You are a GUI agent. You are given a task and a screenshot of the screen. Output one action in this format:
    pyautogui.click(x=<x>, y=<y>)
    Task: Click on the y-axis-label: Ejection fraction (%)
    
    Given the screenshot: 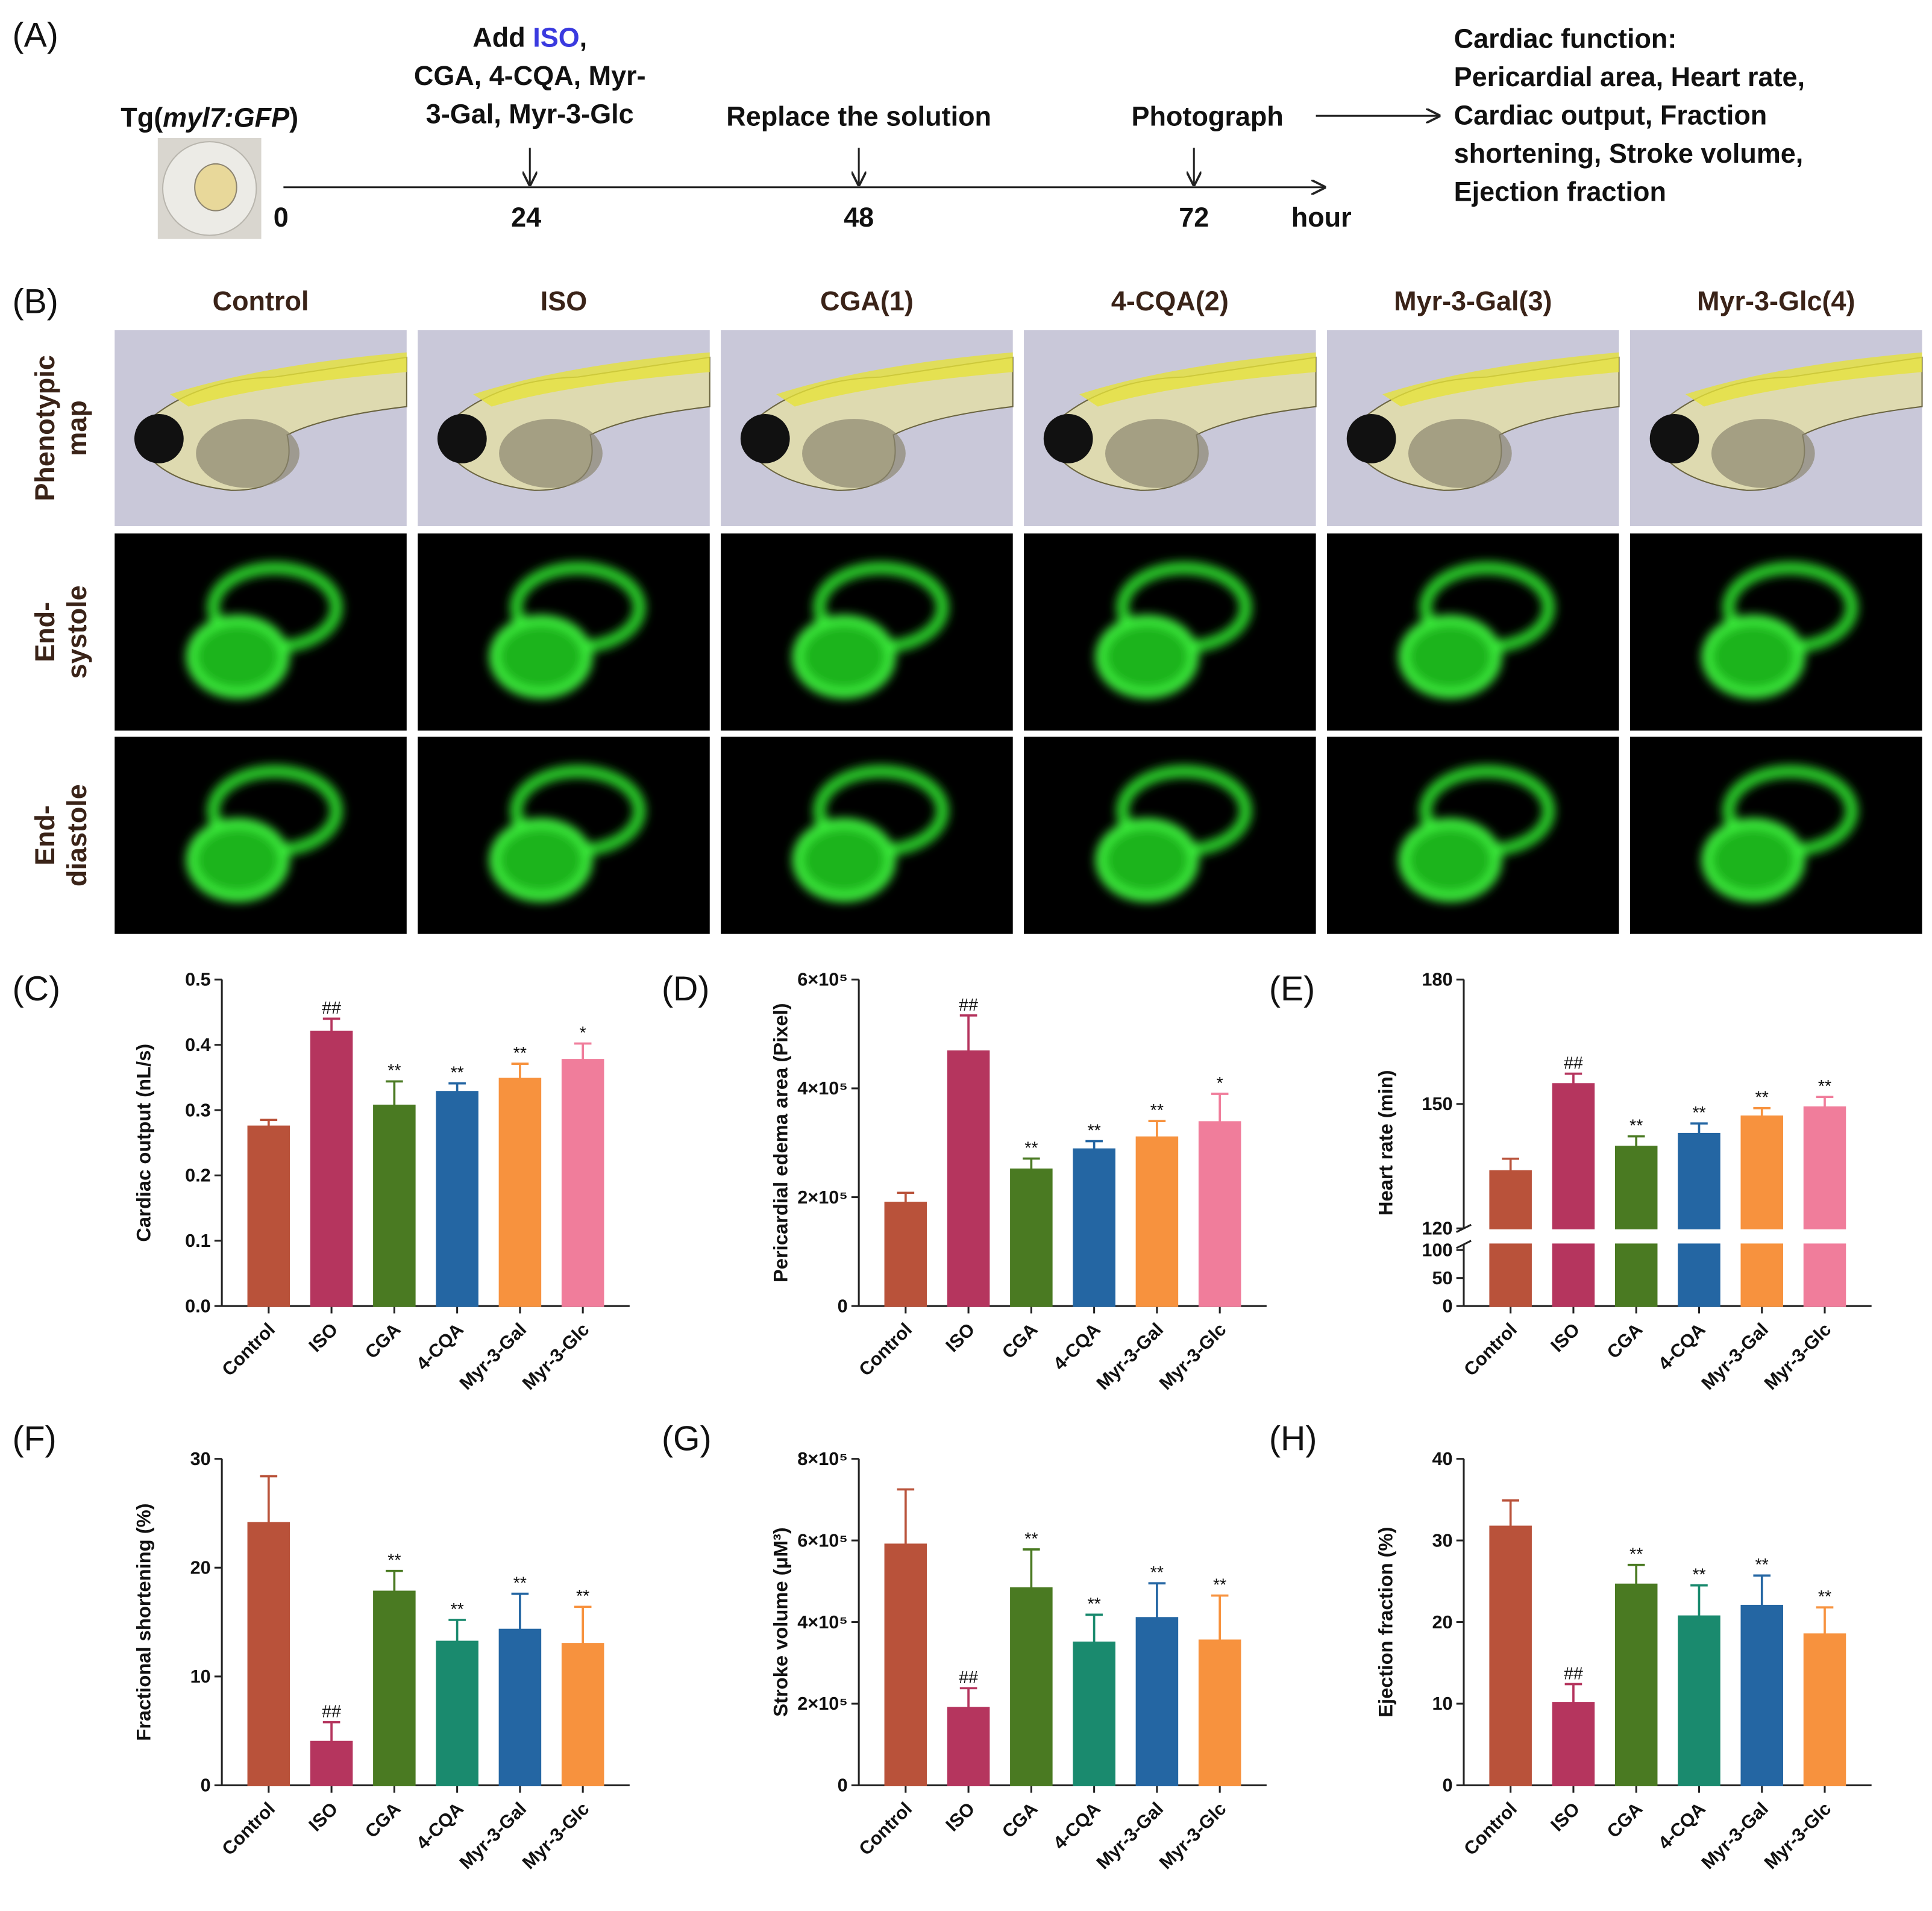 What is the action you would take?
    pyautogui.click(x=1385, y=1622)
    